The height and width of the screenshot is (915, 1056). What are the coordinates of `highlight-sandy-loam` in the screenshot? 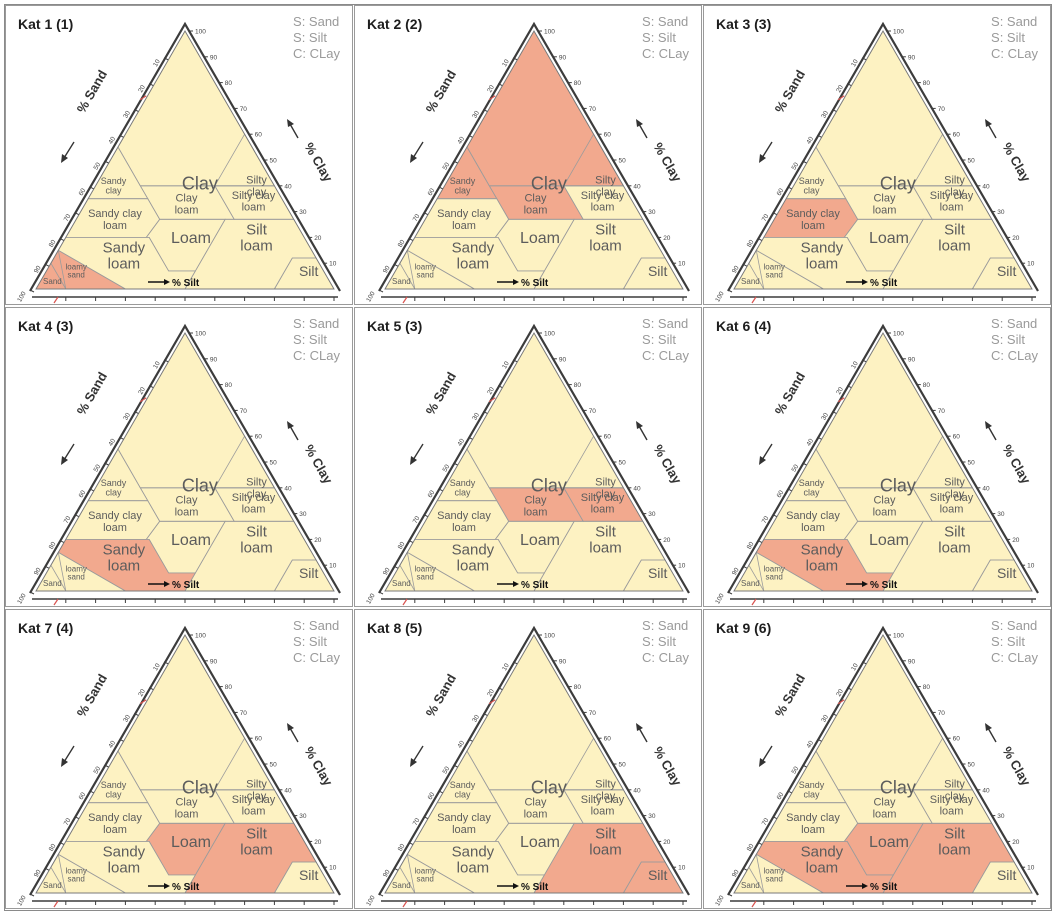 It's located at (825, 867).